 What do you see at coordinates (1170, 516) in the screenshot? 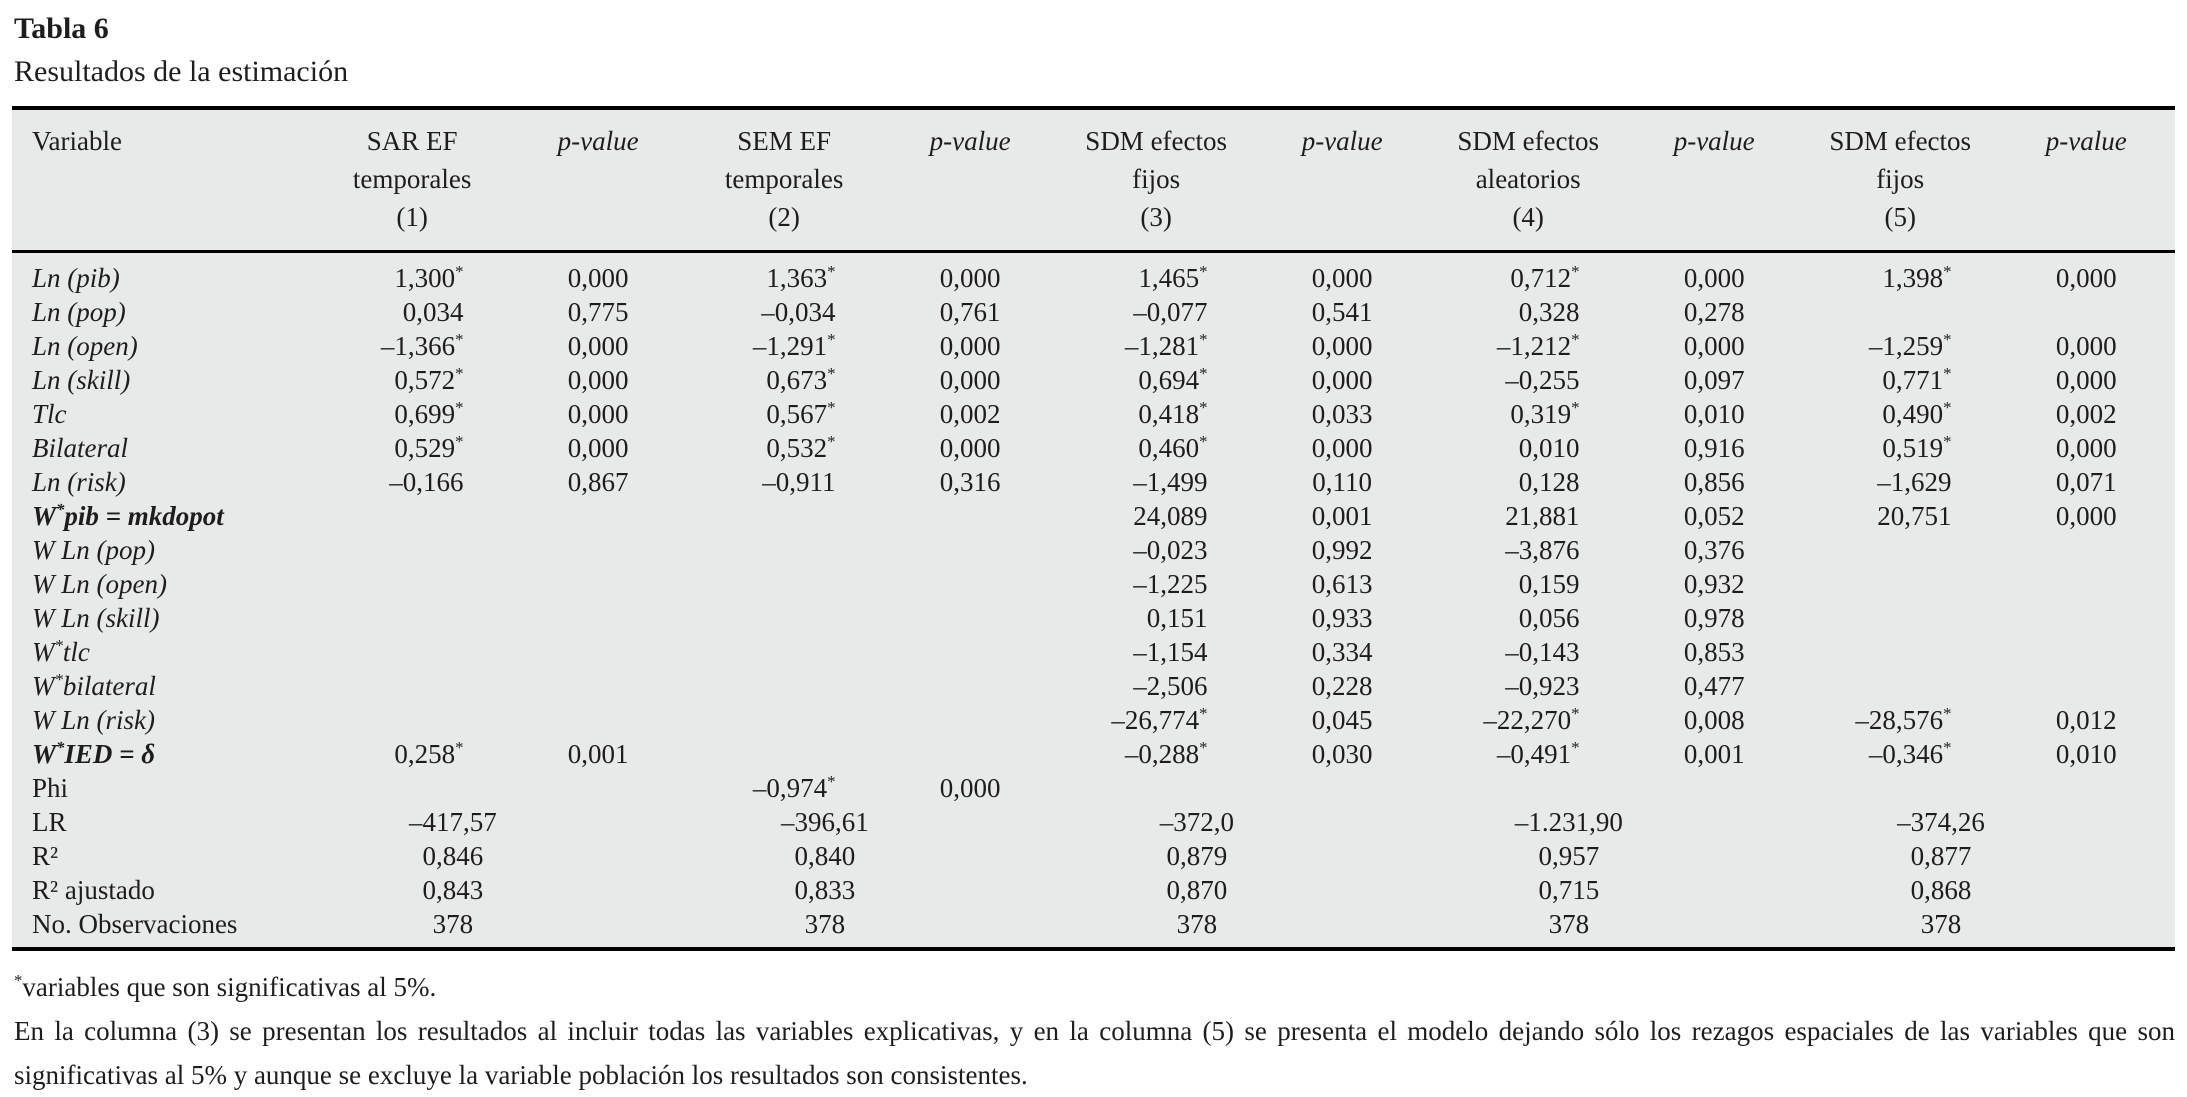
I see `coef-cell: 24,089` at bounding box center [1170, 516].